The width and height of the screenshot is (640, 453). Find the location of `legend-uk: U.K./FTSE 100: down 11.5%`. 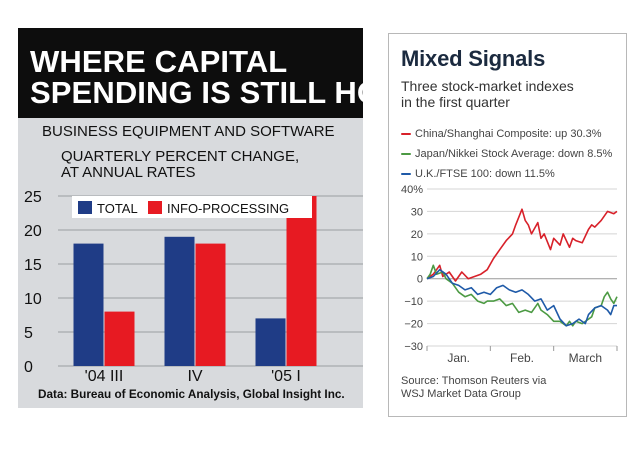

legend-uk: U.K./FTSE 100: down 11.5% is located at coordinates (506, 174).